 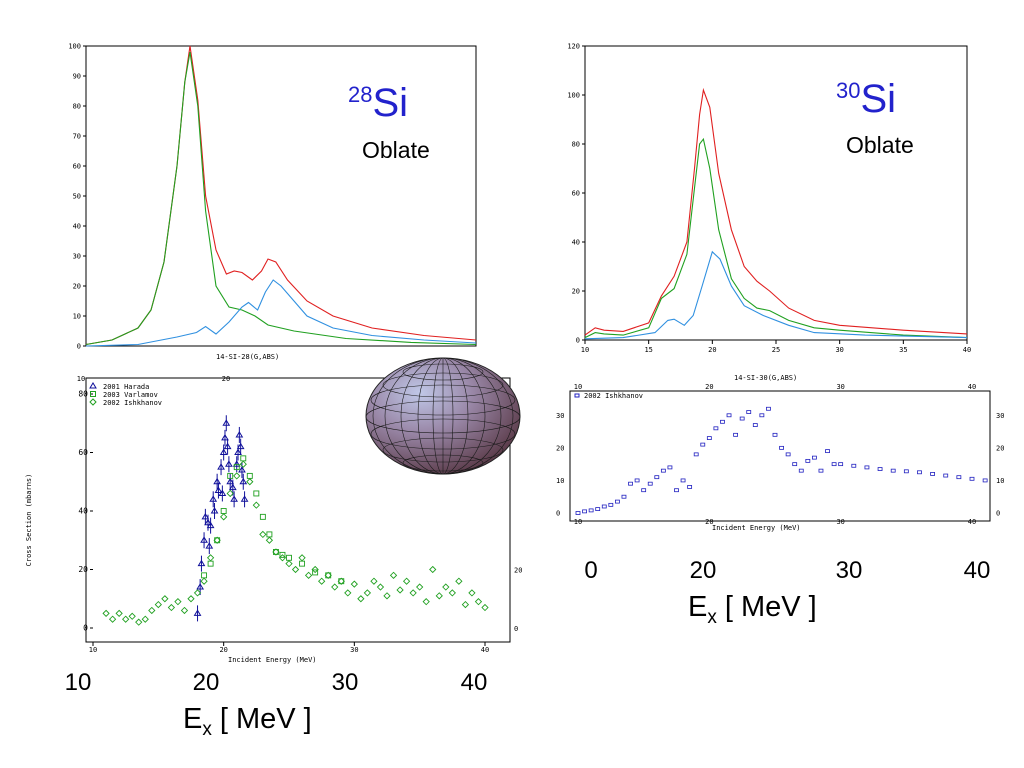 What do you see at coordinates (77, 167) in the screenshot?
I see `y-tick-label: 60` at bounding box center [77, 167].